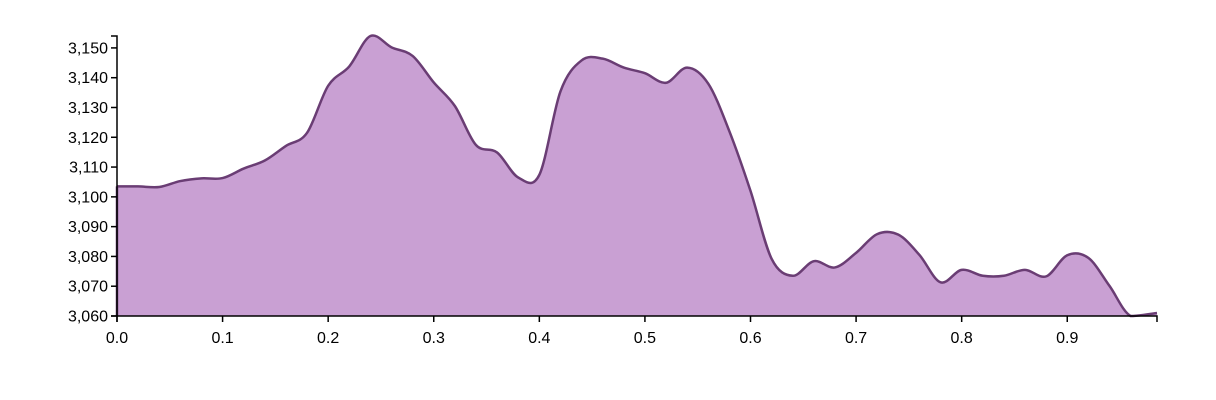 The image size is (1216, 400). I want to click on y-tick-label: 3,080, so click(88, 257).